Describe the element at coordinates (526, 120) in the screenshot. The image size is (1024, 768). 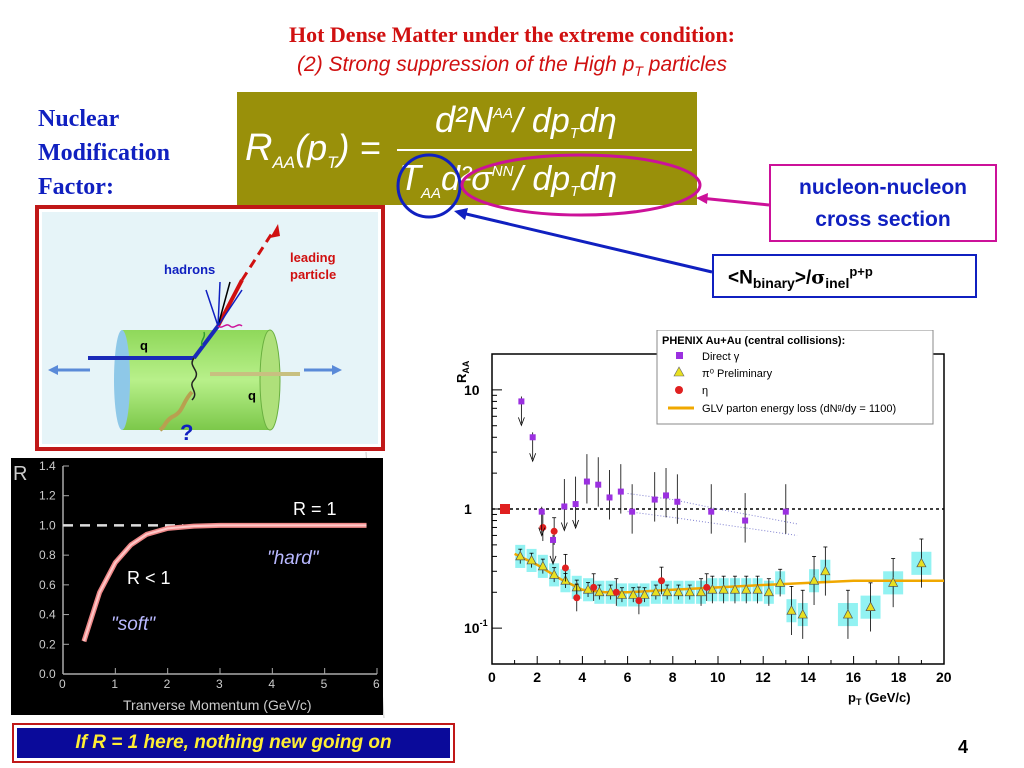
I see `formula-numerator: d²NAA/ dpTdη` at that location.